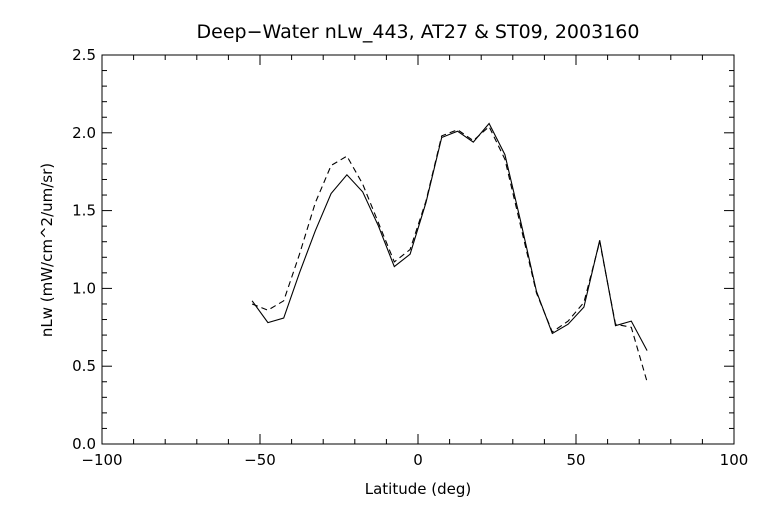 This screenshot has width=768, height=512. What do you see at coordinates (101, 460) in the screenshot?
I see `x-tick-label: −100` at bounding box center [101, 460].